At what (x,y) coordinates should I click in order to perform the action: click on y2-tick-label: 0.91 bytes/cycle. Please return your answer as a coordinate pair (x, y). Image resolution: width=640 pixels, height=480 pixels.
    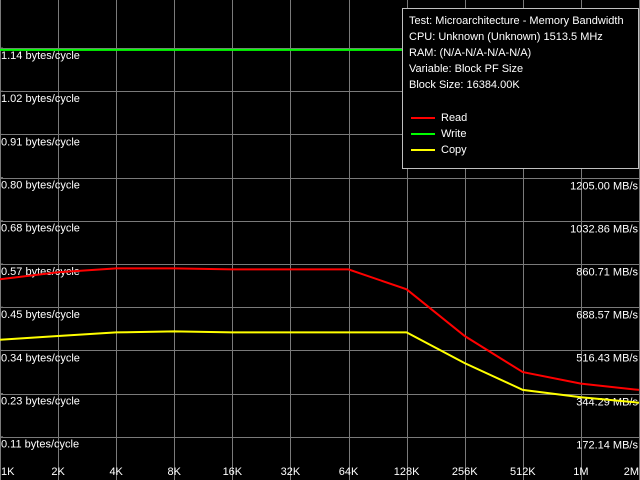
    Looking at the image, I should click on (40, 142).